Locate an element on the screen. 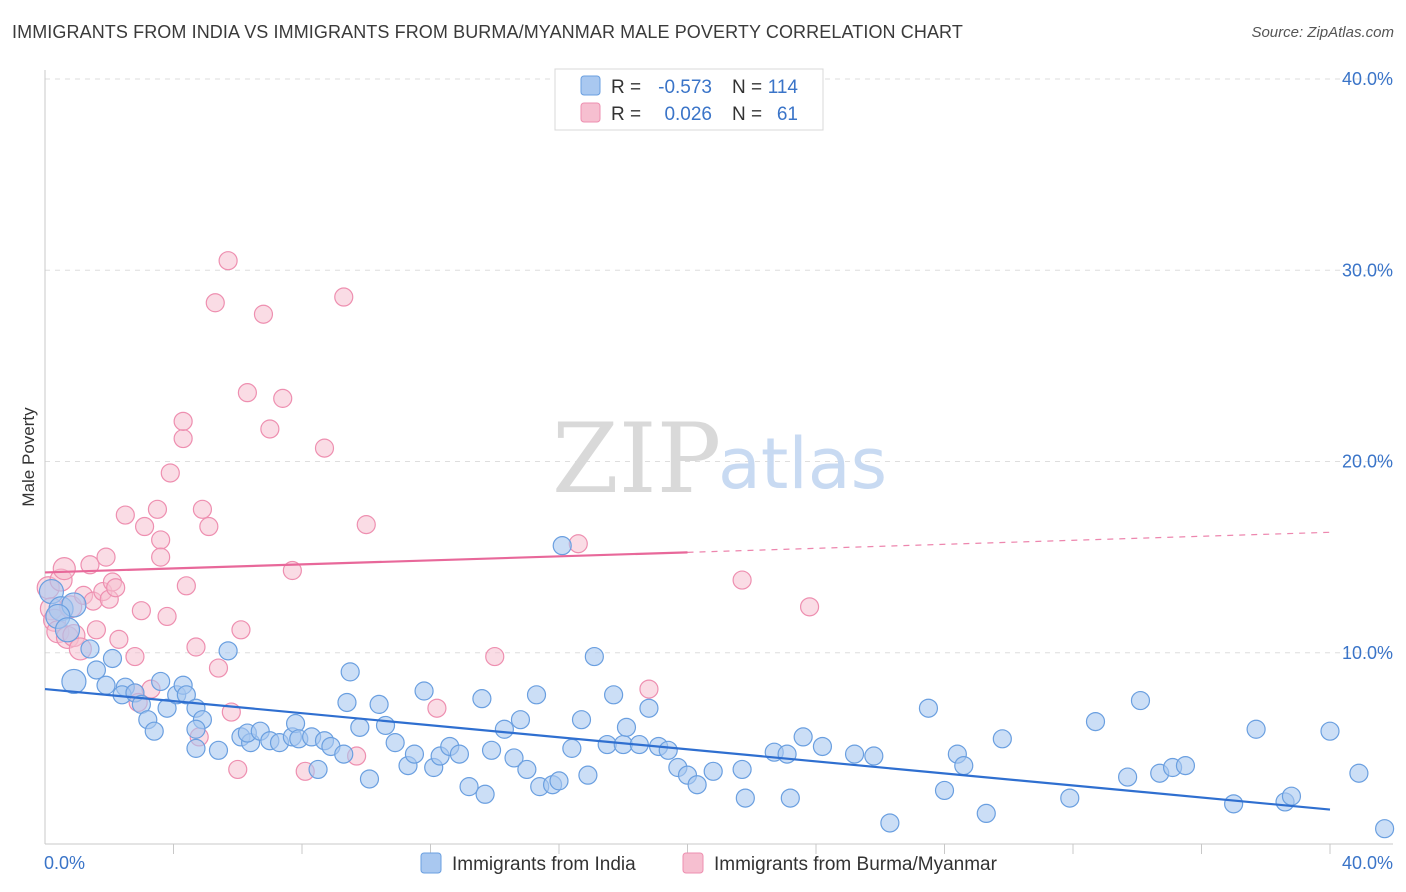  x-tick-label-max: 40.0% is located at coordinates (1367, 863).